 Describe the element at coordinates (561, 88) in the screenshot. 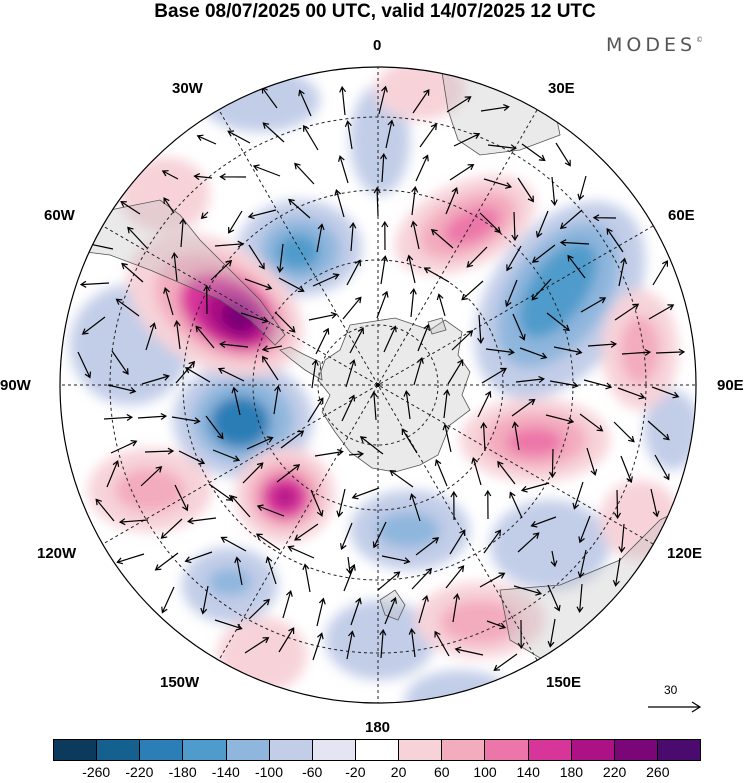

I see `longitude-label-30e: 30E` at that location.